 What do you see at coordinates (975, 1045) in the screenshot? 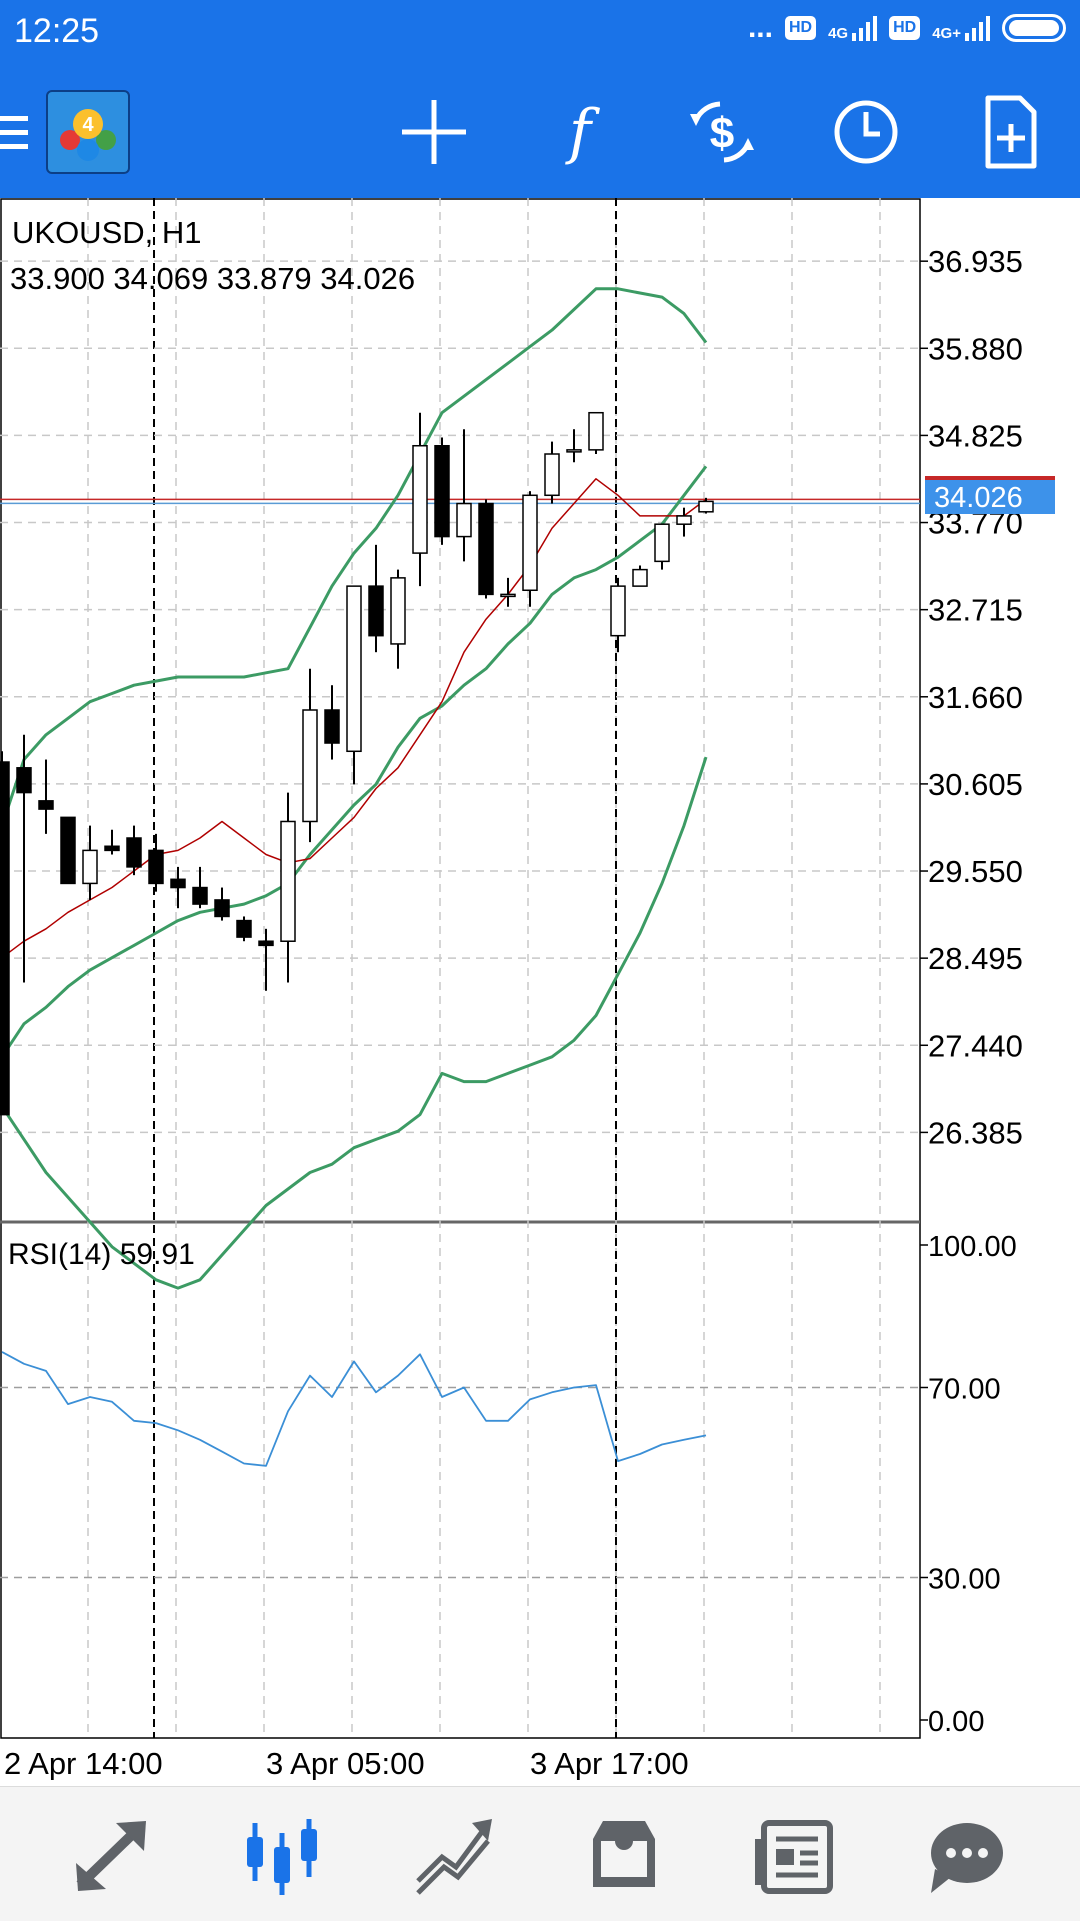
I see `price-tick-label: 27.440` at bounding box center [975, 1045].